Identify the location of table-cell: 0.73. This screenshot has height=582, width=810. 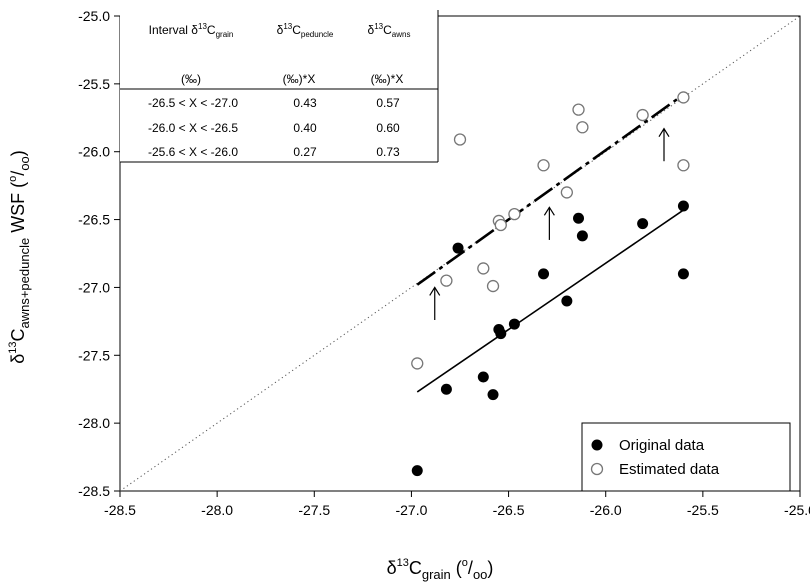
(388, 152).